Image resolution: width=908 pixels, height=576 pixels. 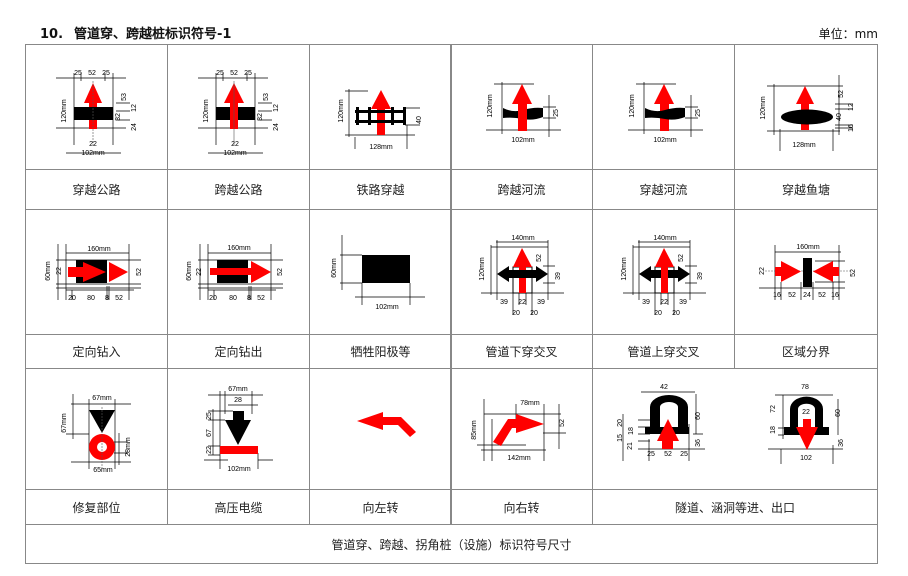 What do you see at coordinates (380, 352) in the screenshot?
I see `symbol-label: 牺牲阳极等` at bounding box center [380, 352].